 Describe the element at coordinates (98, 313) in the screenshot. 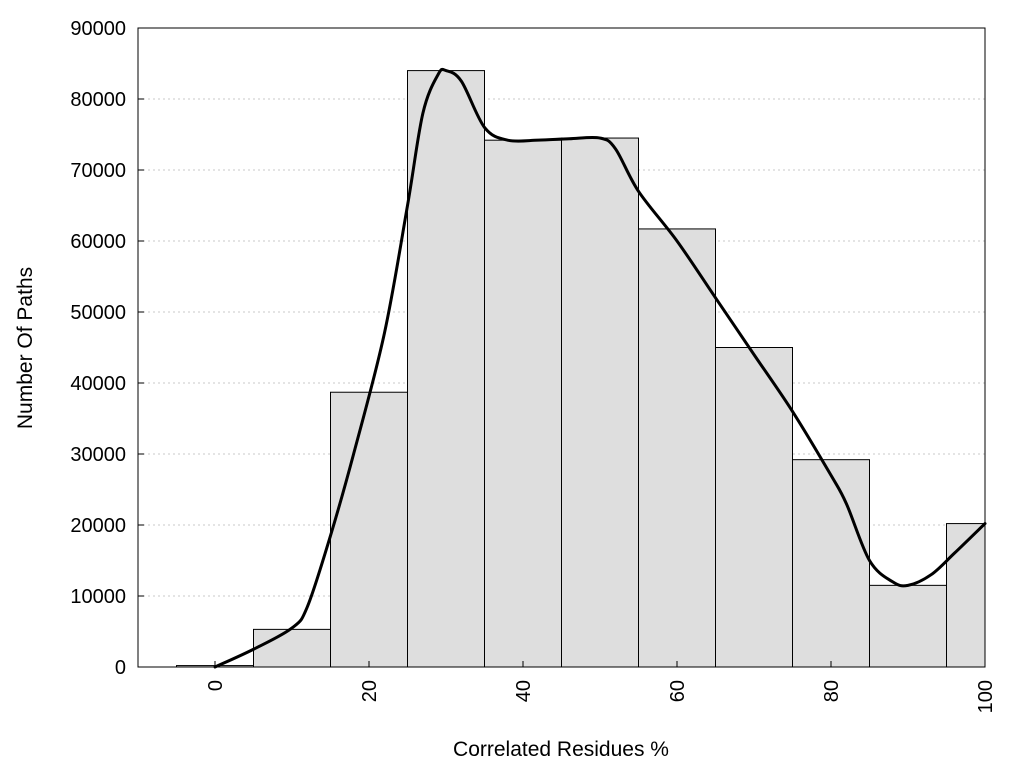

I see `y-tick-label-5: 50000` at that location.